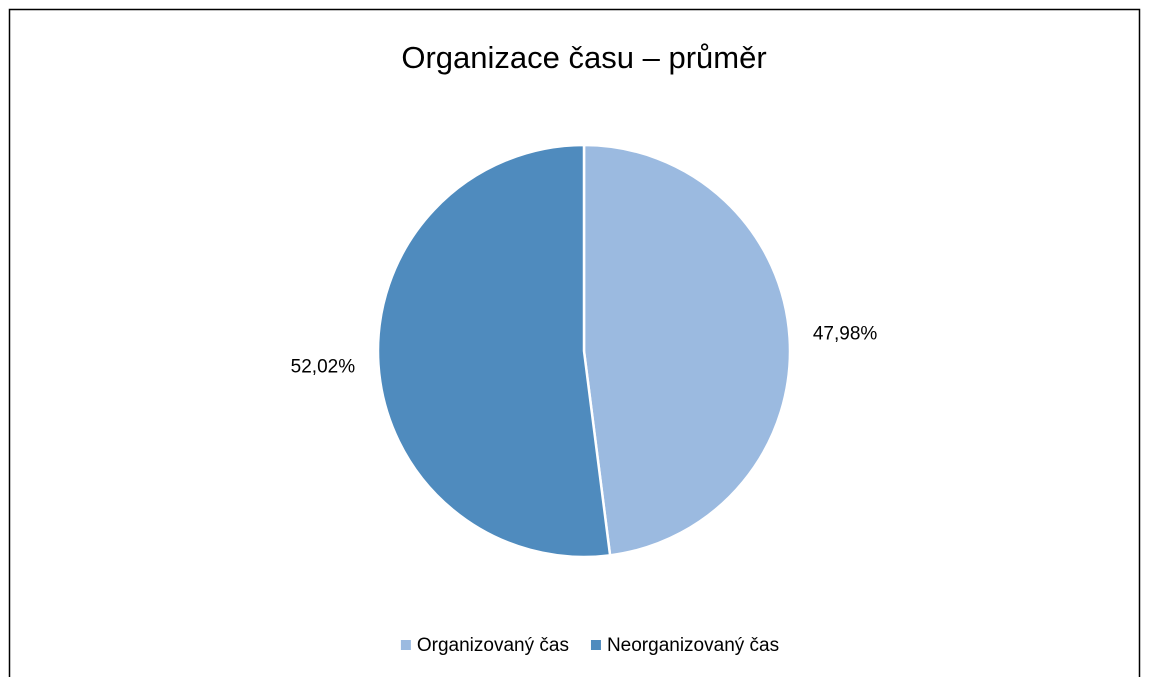  What do you see at coordinates (323, 367) in the screenshot?
I see `data-label: 52,02%` at bounding box center [323, 367].